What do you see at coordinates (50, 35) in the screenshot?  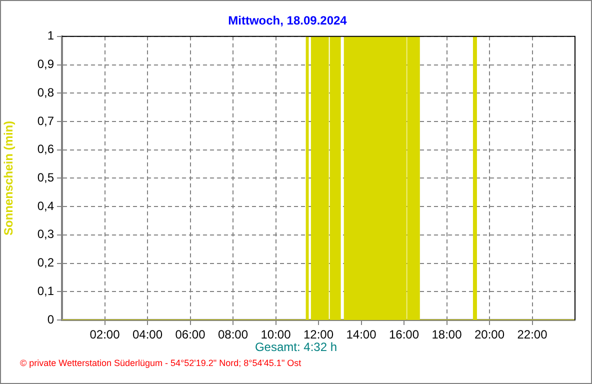 I see `y-tick-label: 1` at bounding box center [50, 35].